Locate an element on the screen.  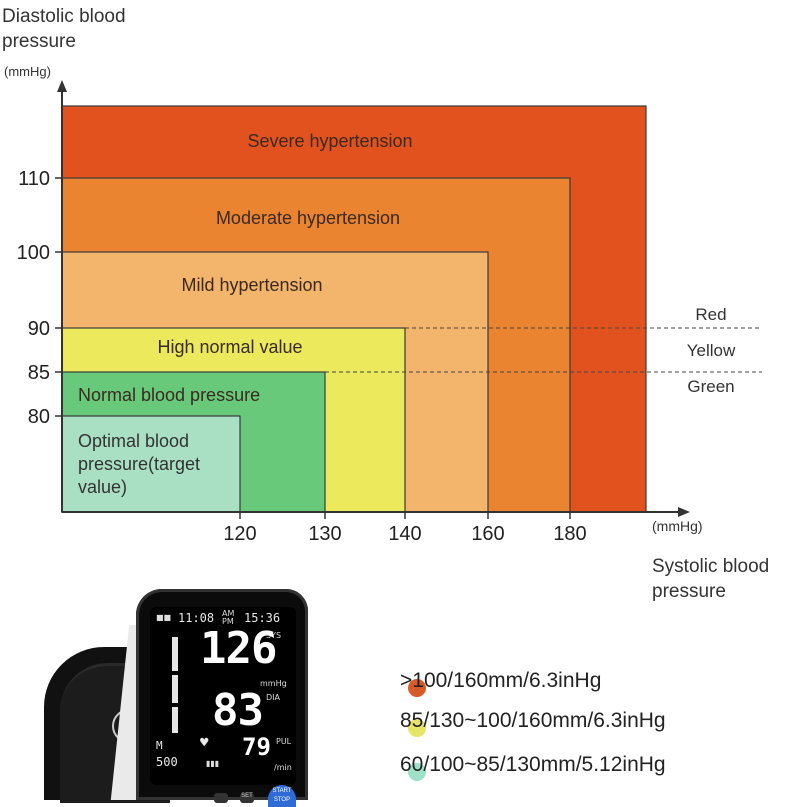
zone-label-moderate-hypertension: Moderate hypertension is located at coordinates (308, 218).